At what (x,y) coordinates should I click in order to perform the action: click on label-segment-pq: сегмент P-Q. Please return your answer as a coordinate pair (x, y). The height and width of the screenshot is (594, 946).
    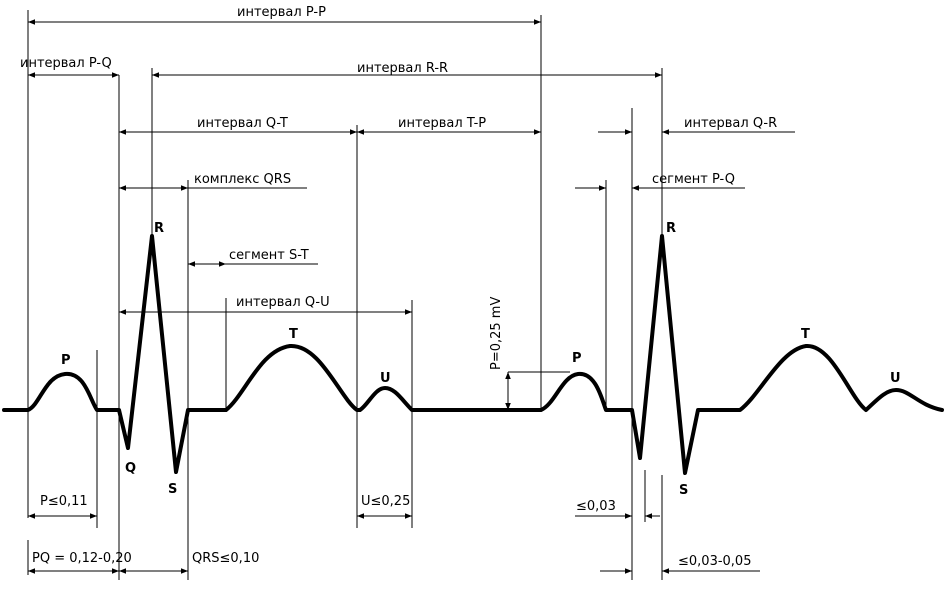
    Looking at the image, I should click on (693, 179).